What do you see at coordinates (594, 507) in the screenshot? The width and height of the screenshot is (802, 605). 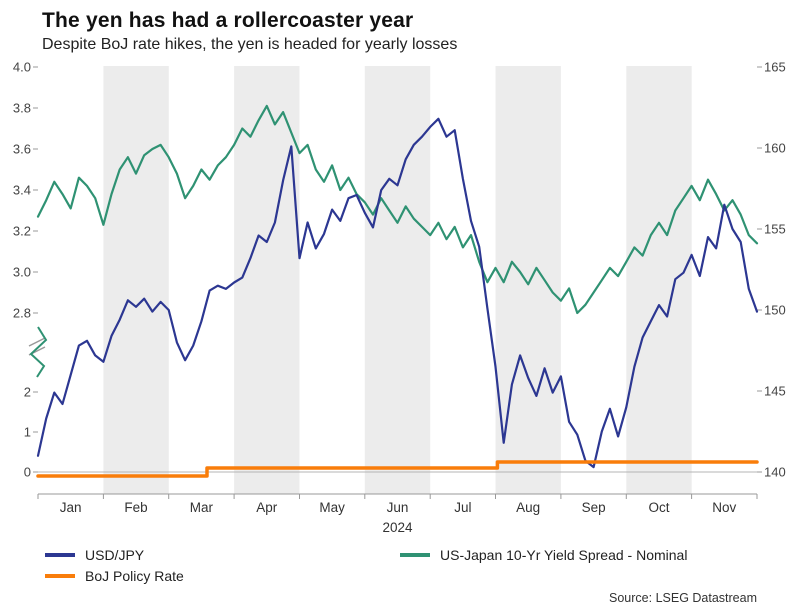 I see `x-axis-month-label: Sep` at bounding box center [594, 507].